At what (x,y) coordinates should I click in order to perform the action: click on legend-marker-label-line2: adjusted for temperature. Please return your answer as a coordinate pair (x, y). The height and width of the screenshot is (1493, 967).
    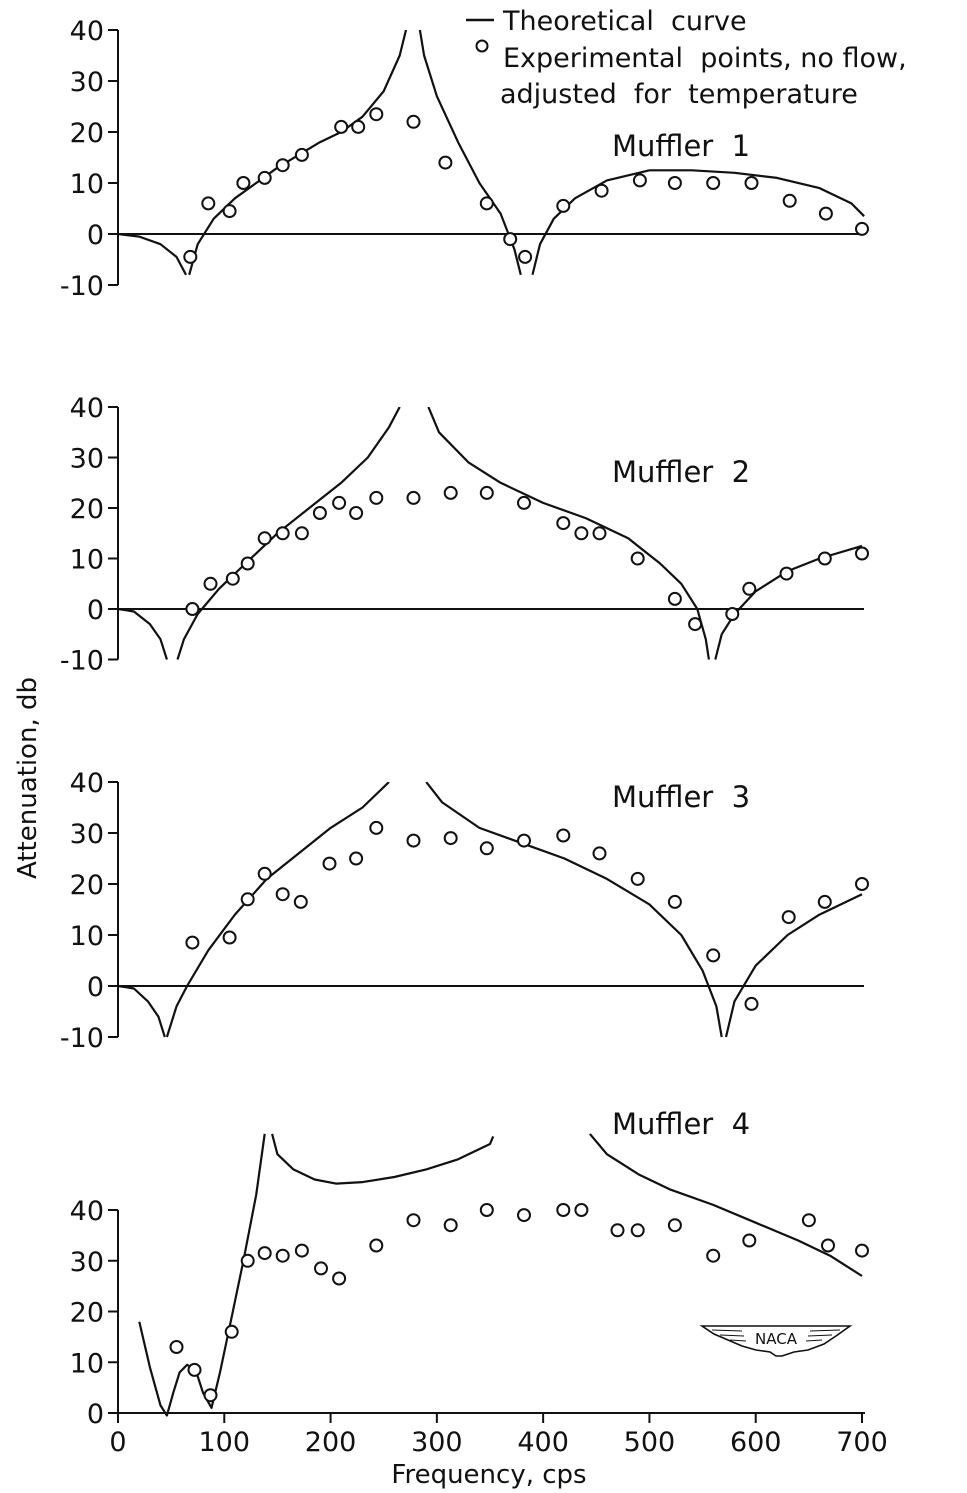
    Looking at the image, I should click on (679, 94).